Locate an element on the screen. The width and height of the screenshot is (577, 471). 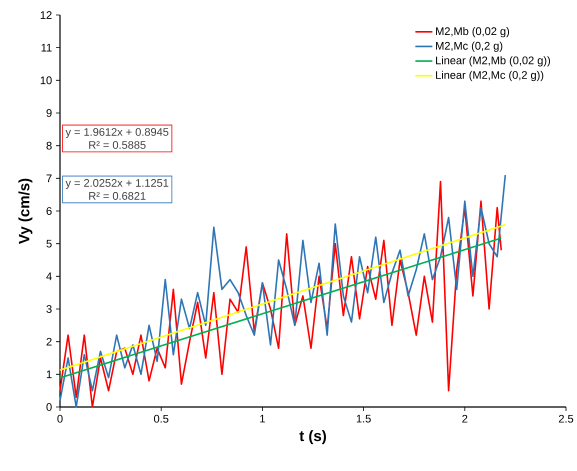
y-tick-label: 9 is located at coordinates (49, 113).